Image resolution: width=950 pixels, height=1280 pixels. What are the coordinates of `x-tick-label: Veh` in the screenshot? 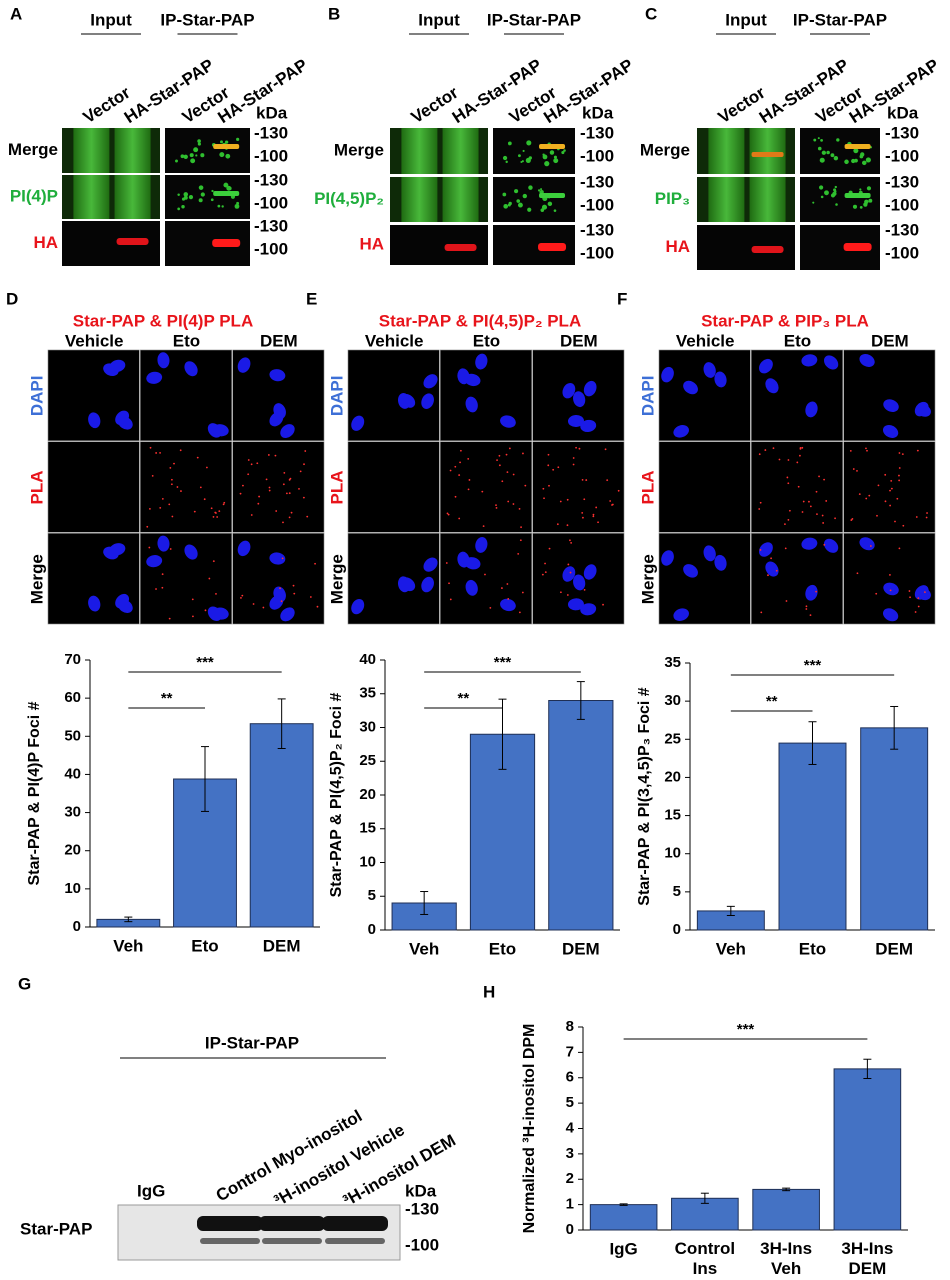 It's located at (424, 948).